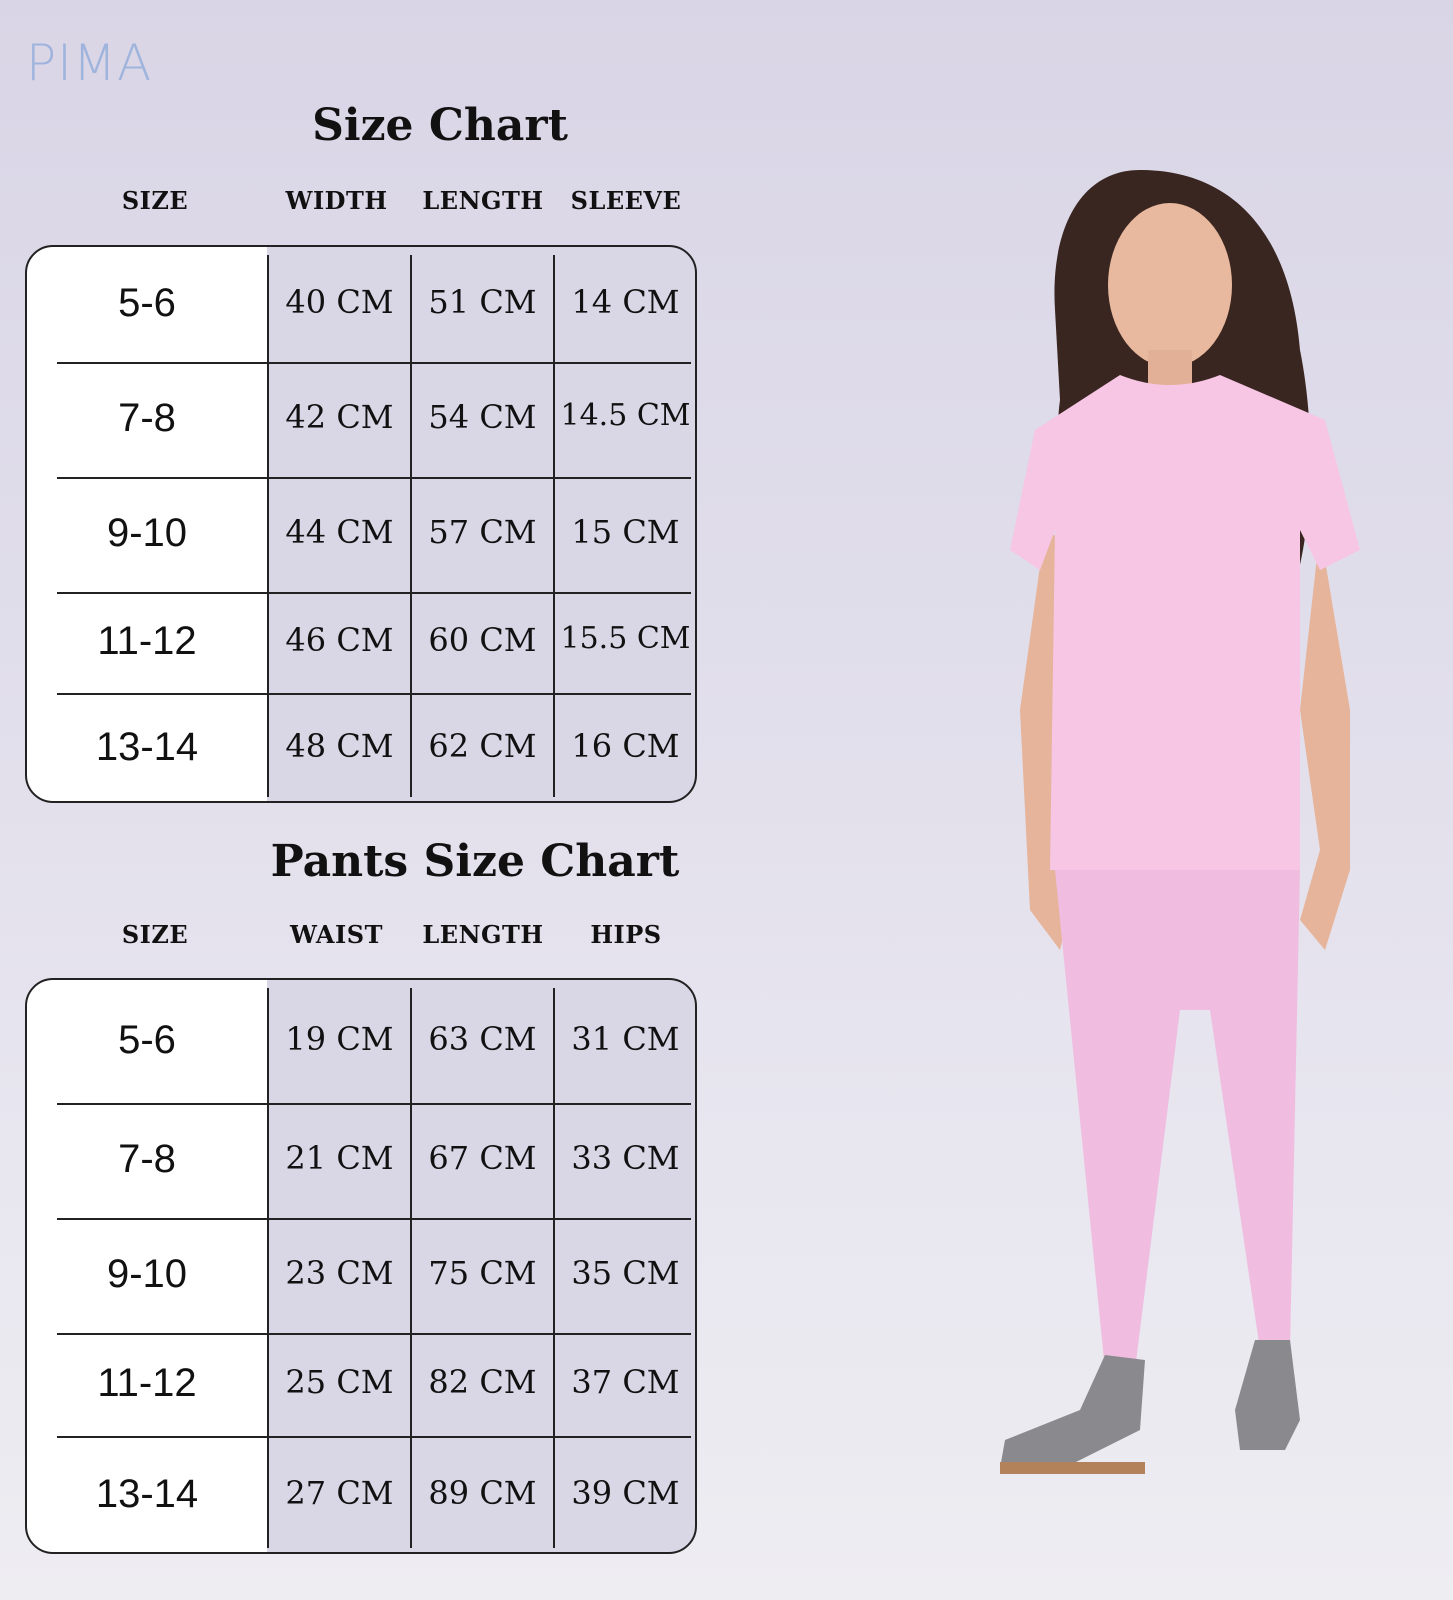 Image resolution: width=1453 pixels, height=1600 pixels. I want to click on pants-column-header: LENGTH, so click(483, 934).